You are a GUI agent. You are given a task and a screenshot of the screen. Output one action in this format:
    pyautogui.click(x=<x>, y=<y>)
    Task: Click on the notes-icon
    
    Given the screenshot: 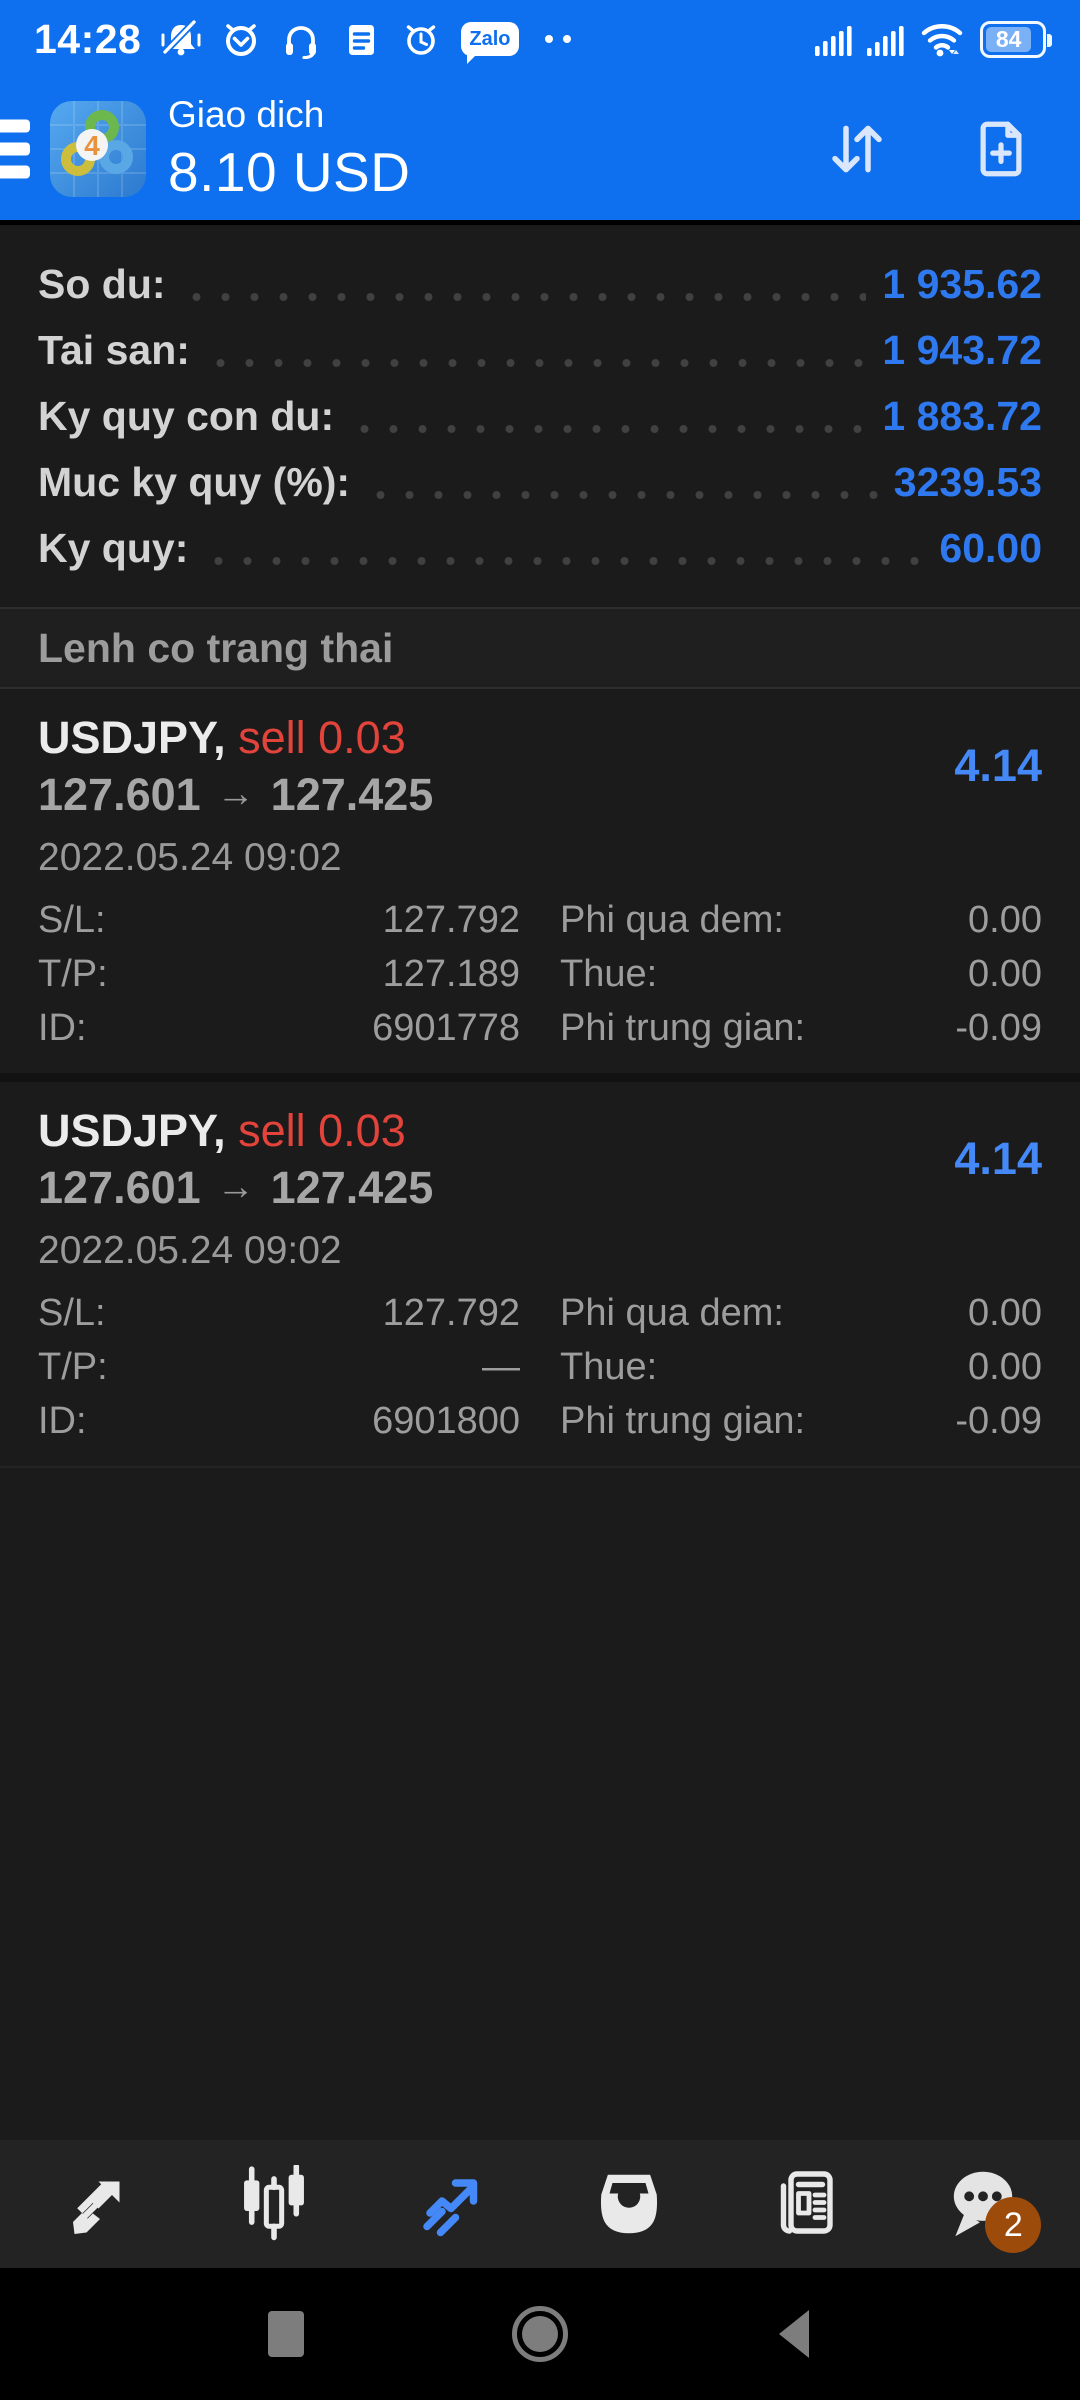 What is the action you would take?
    pyautogui.click(x=361, y=39)
    